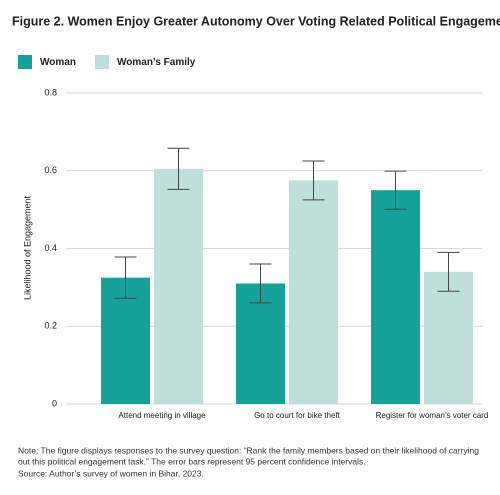  What do you see at coordinates (297, 415) in the screenshot?
I see `x-tick-label: Go to court for bike theft` at bounding box center [297, 415].